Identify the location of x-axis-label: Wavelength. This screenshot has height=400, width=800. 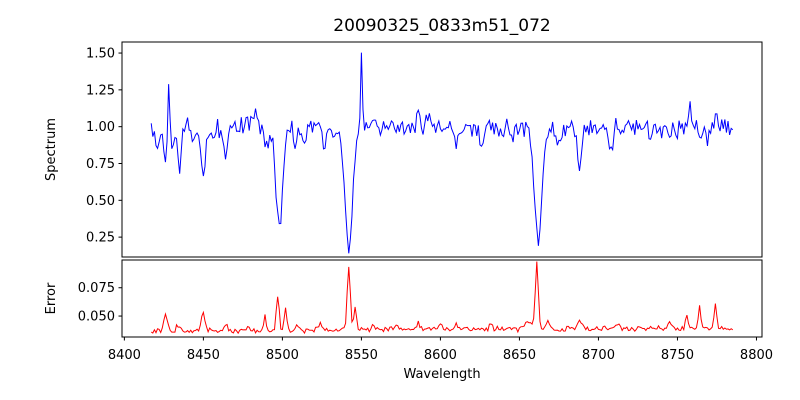
(441, 374).